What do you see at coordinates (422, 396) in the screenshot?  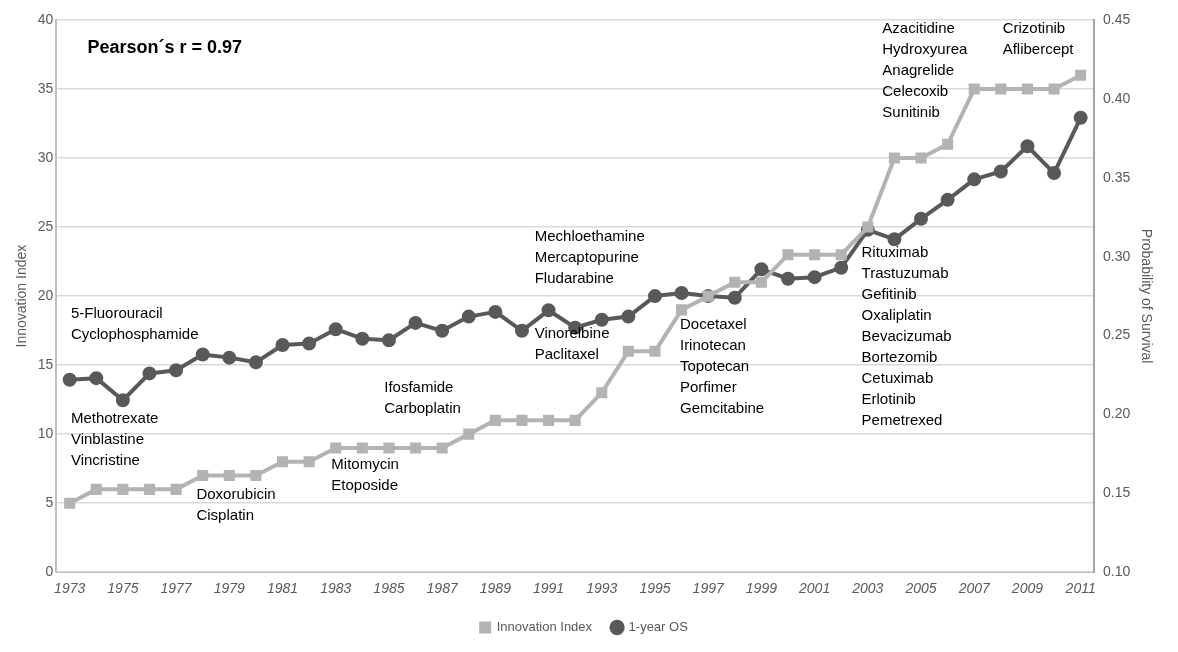 I see `annotation: Ifosfamide Carboplatin` at bounding box center [422, 396].